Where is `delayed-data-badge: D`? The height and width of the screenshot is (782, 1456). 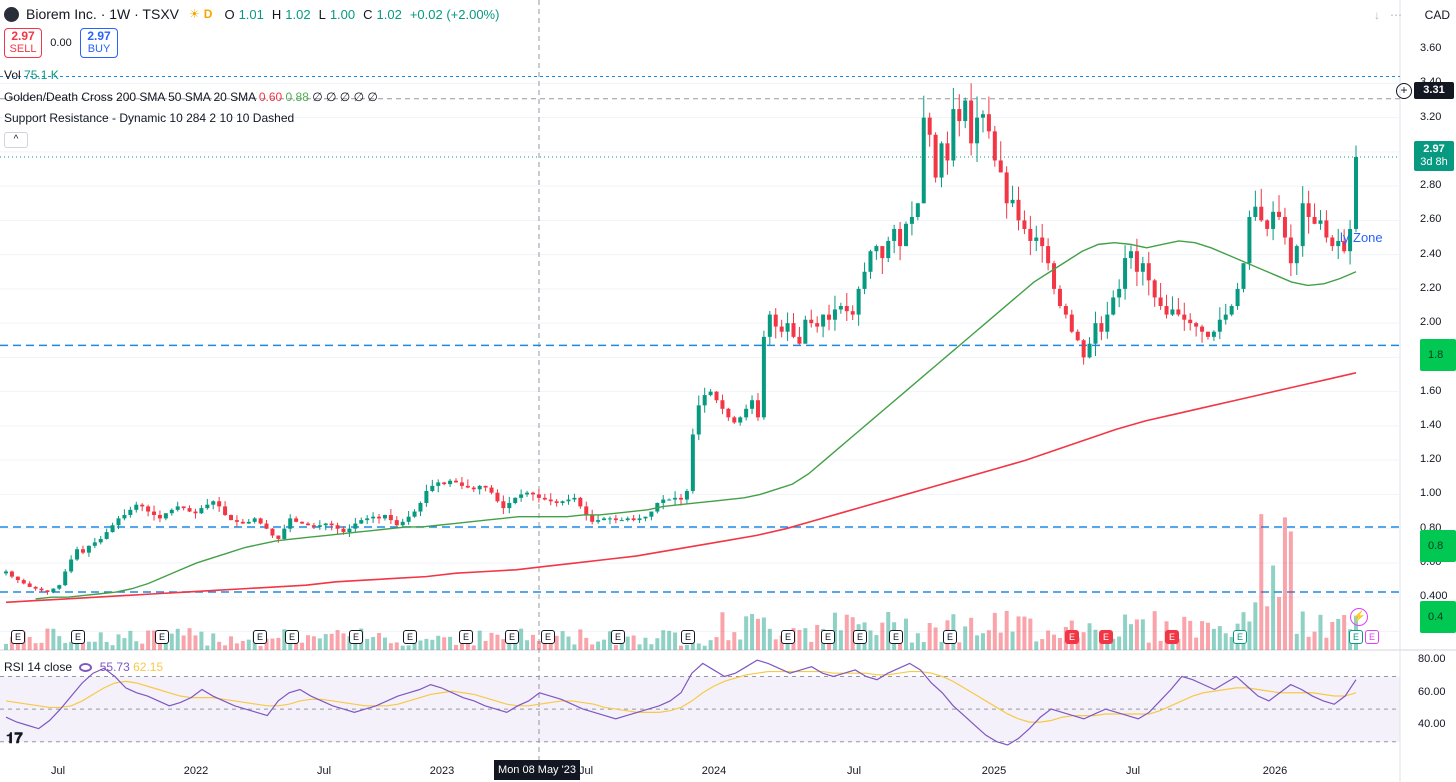
delayed-data-badge: D is located at coordinates (208, 14).